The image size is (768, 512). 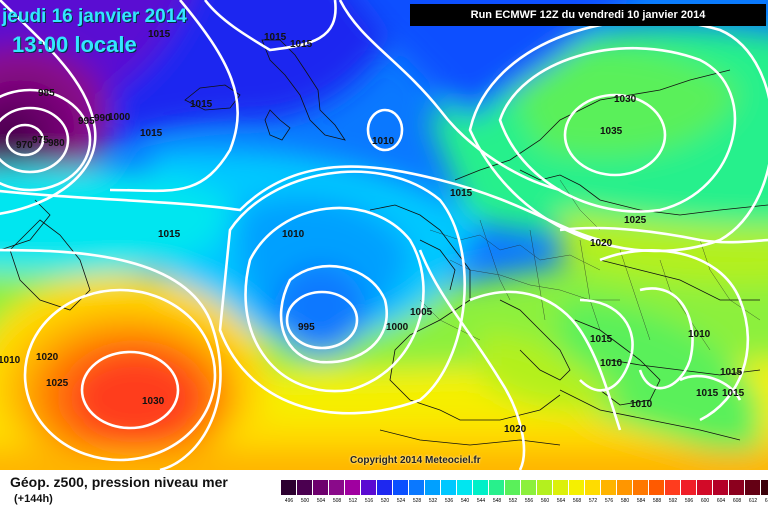 I want to click on legend-label: 596, so click(x=689, y=501).